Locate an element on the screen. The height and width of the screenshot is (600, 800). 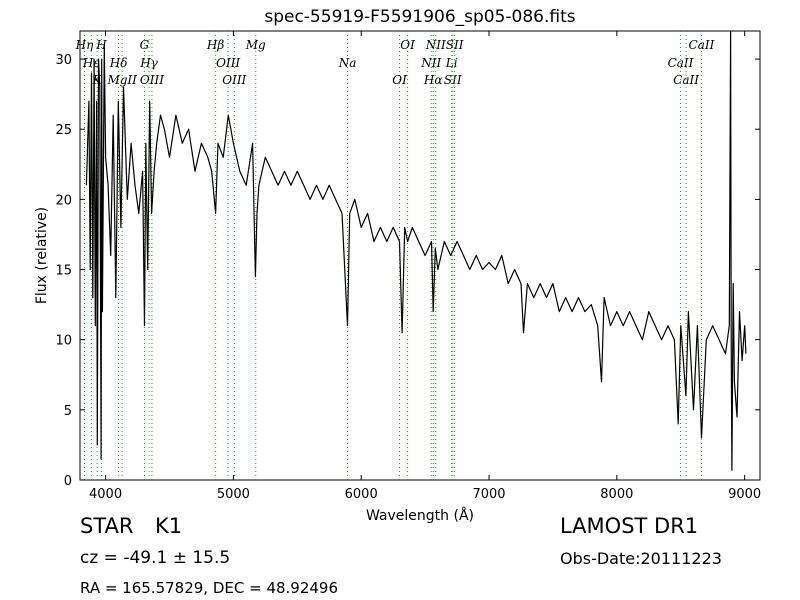
line-label: K is located at coordinates (97, 80).